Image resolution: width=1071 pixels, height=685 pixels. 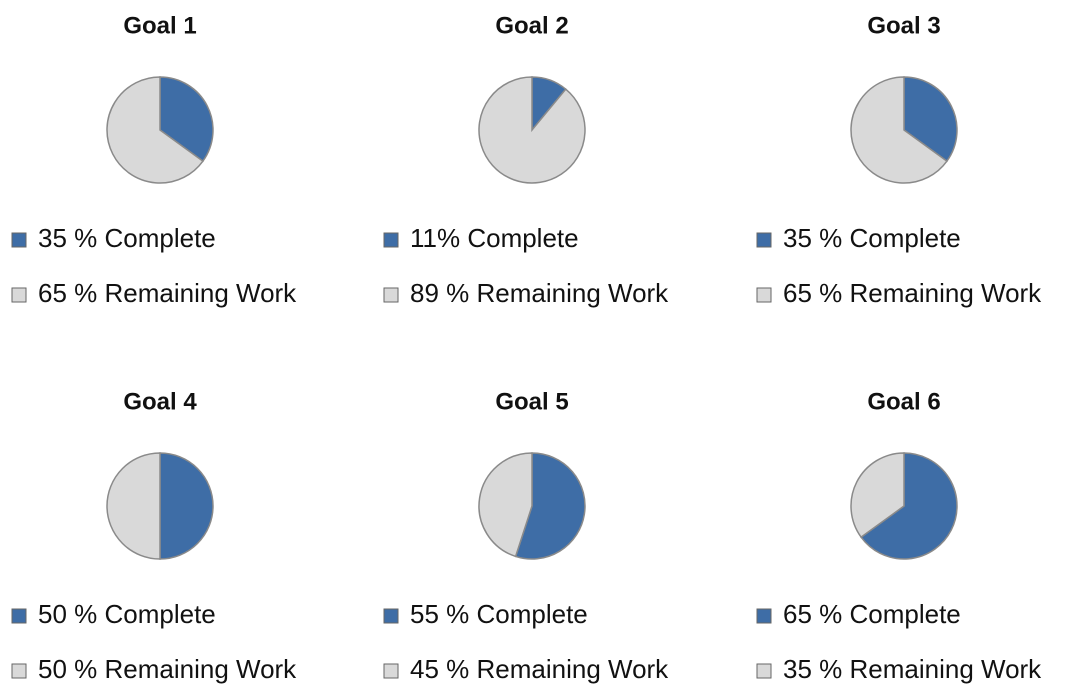 What do you see at coordinates (539, 293) in the screenshot?
I see `legend-label: 89 % Remaining Work` at bounding box center [539, 293].